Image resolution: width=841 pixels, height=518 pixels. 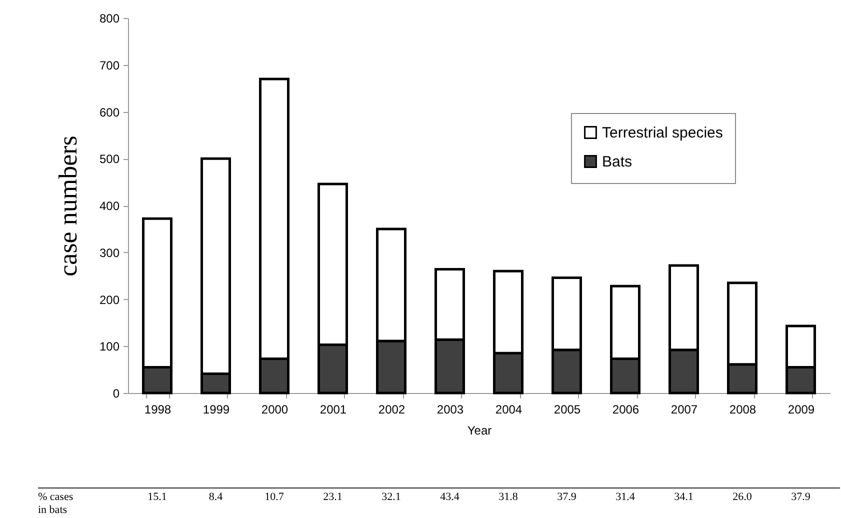 What do you see at coordinates (508, 497) in the screenshot?
I see `text: 31.8` at bounding box center [508, 497].